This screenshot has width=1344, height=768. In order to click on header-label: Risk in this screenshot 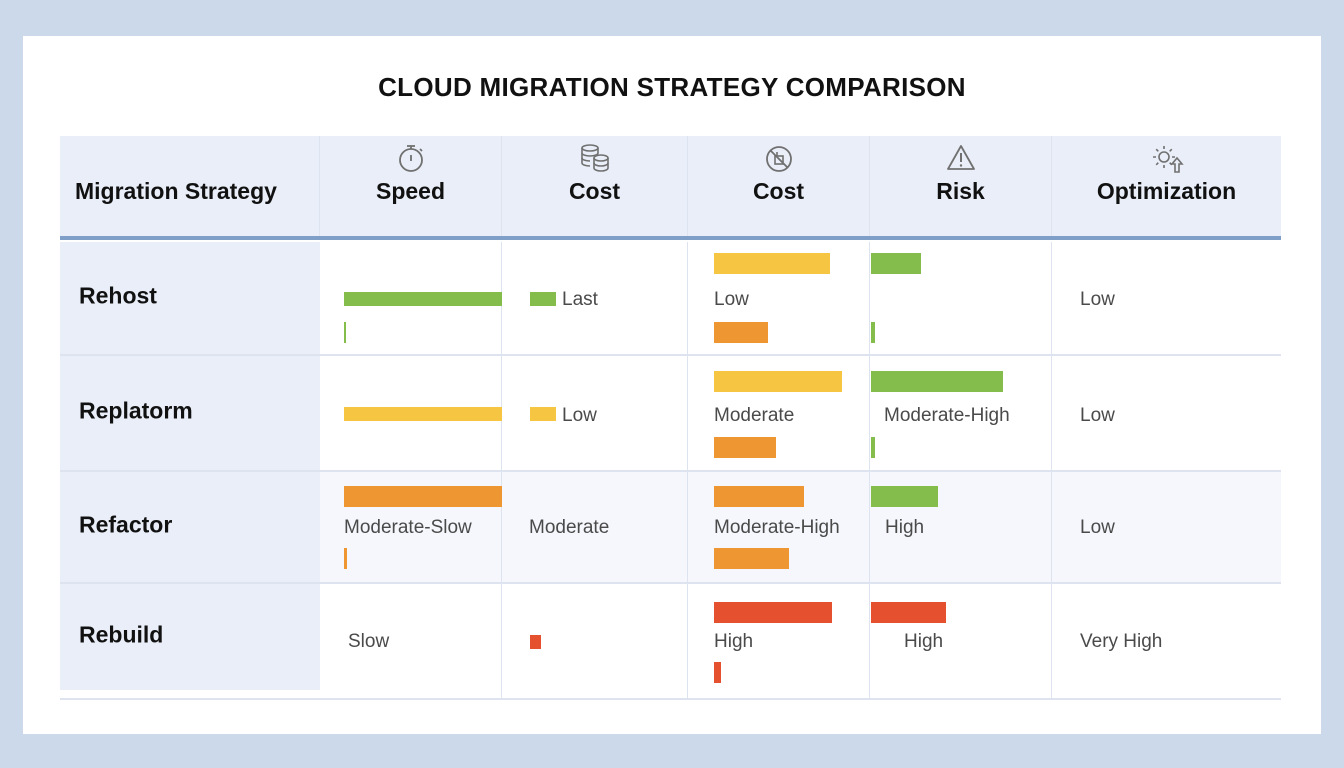, I will do `click(960, 191)`.